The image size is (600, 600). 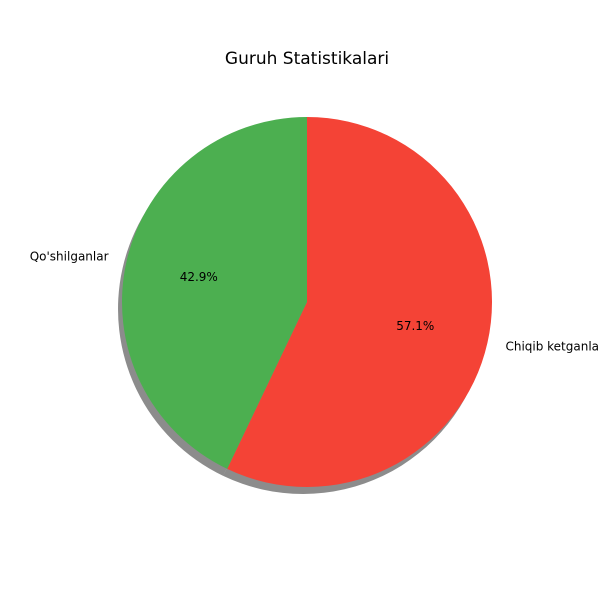 What do you see at coordinates (199, 277) in the screenshot?
I see `slice-percent-label-1: 42.9%` at bounding box center [199, 277].